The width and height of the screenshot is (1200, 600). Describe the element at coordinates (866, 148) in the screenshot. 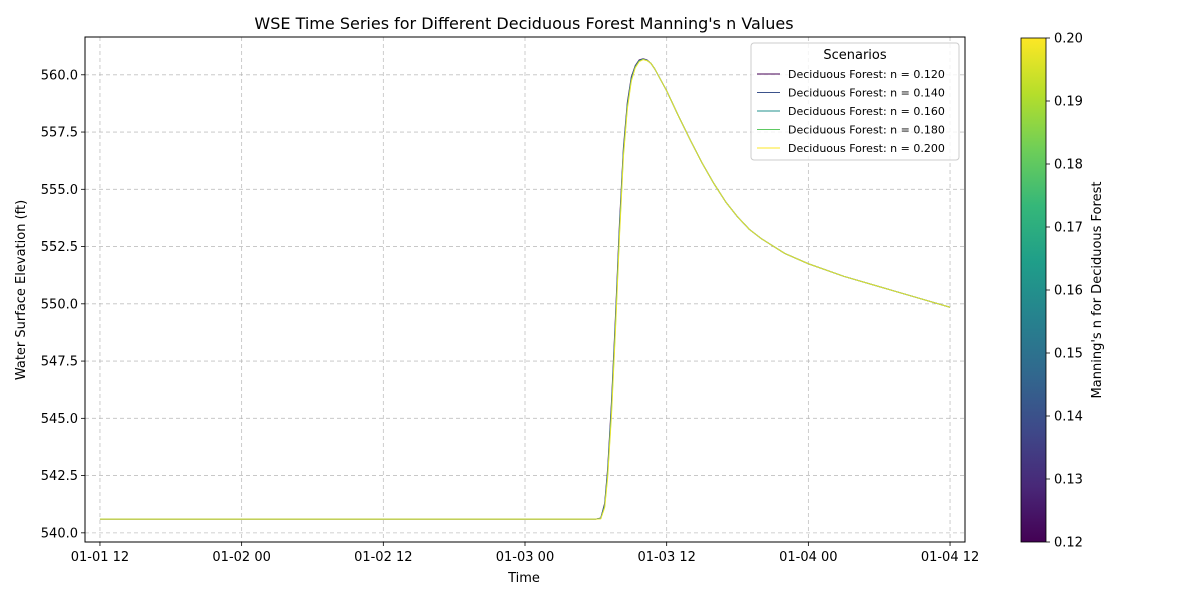

I see `legend-label: Deciduous Forest: n = 0.200` at that location.